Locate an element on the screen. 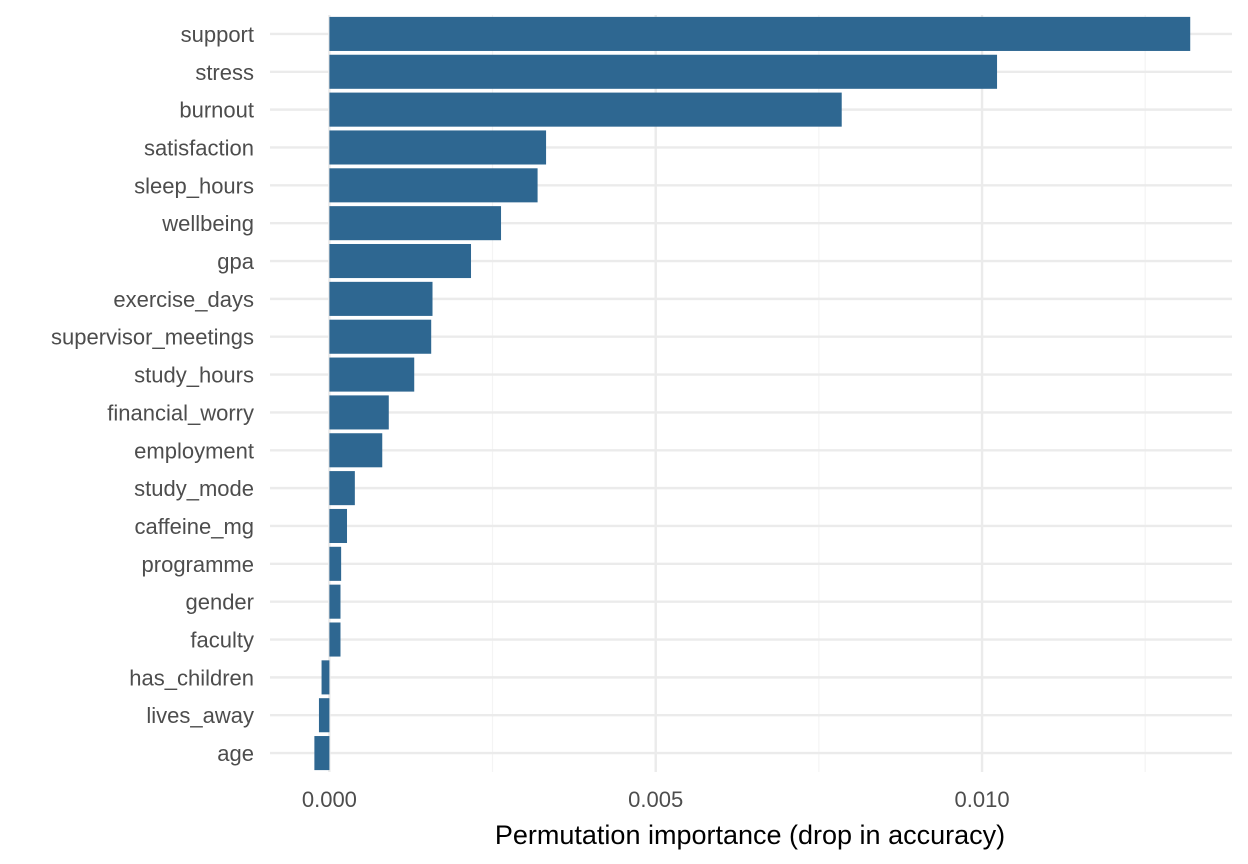  bar-employment is located at coordinates (356, 450).